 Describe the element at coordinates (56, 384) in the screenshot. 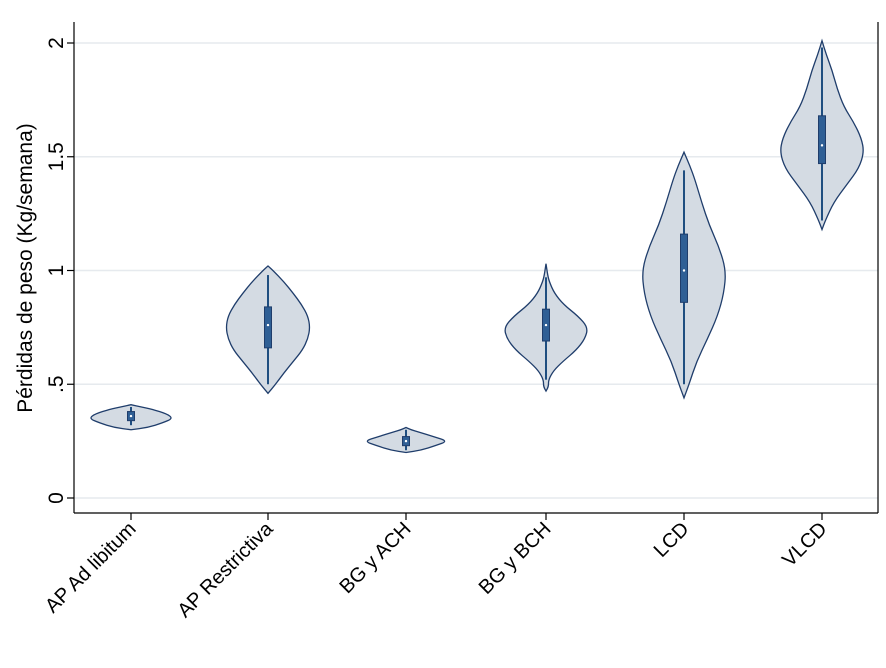

I see `y-tick-label: .5` at that location.